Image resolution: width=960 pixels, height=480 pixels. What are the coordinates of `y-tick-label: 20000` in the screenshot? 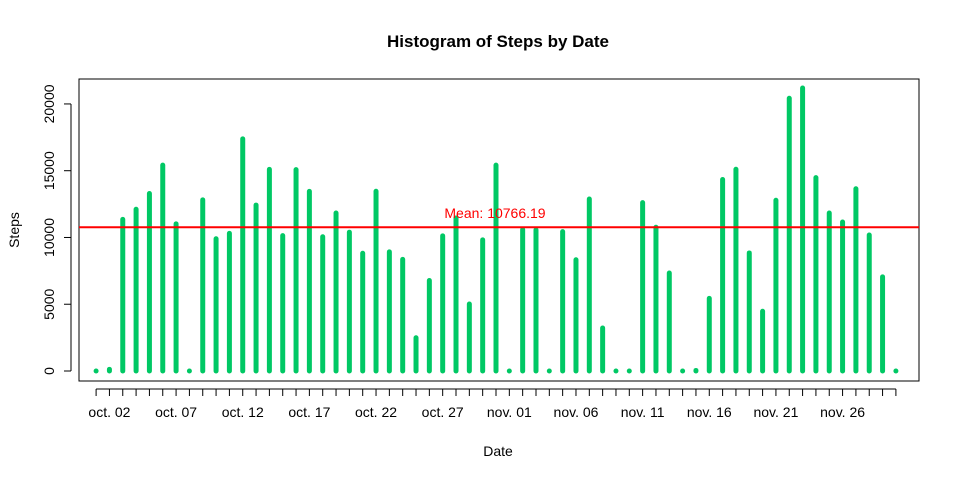 It's located at (49, 103).